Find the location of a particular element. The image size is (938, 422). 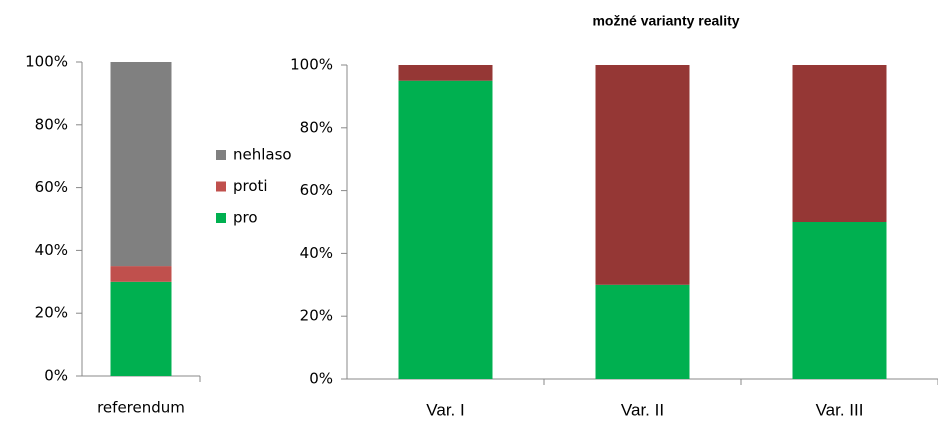

chart-title: možné varianty reality is located at coordinates (665, 21).